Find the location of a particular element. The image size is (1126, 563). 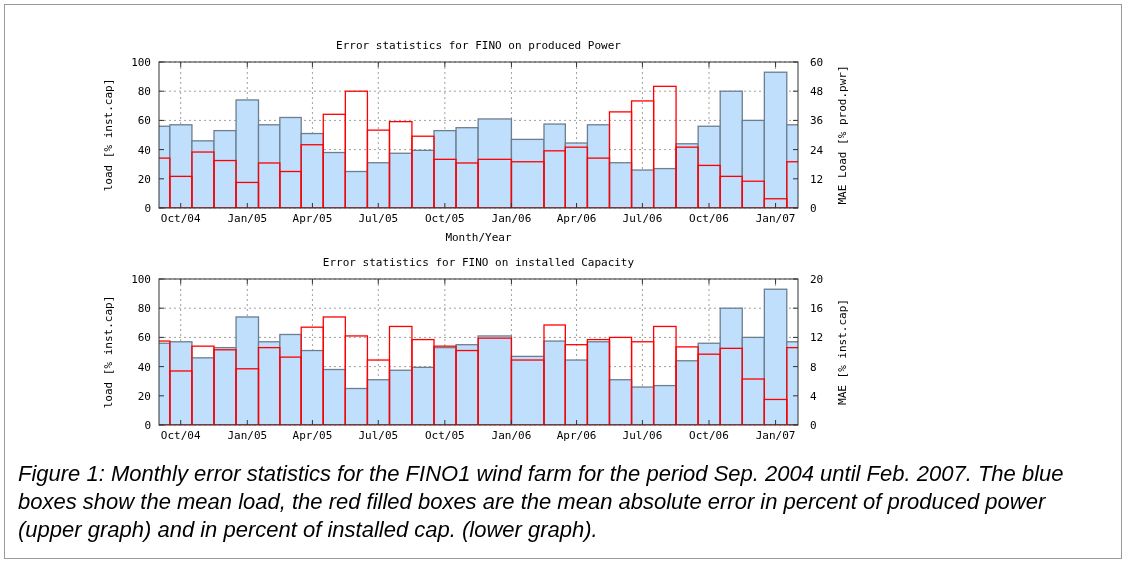

y2-axis-title: MAE [% inst.cap] is located at coordinates (842, 352).